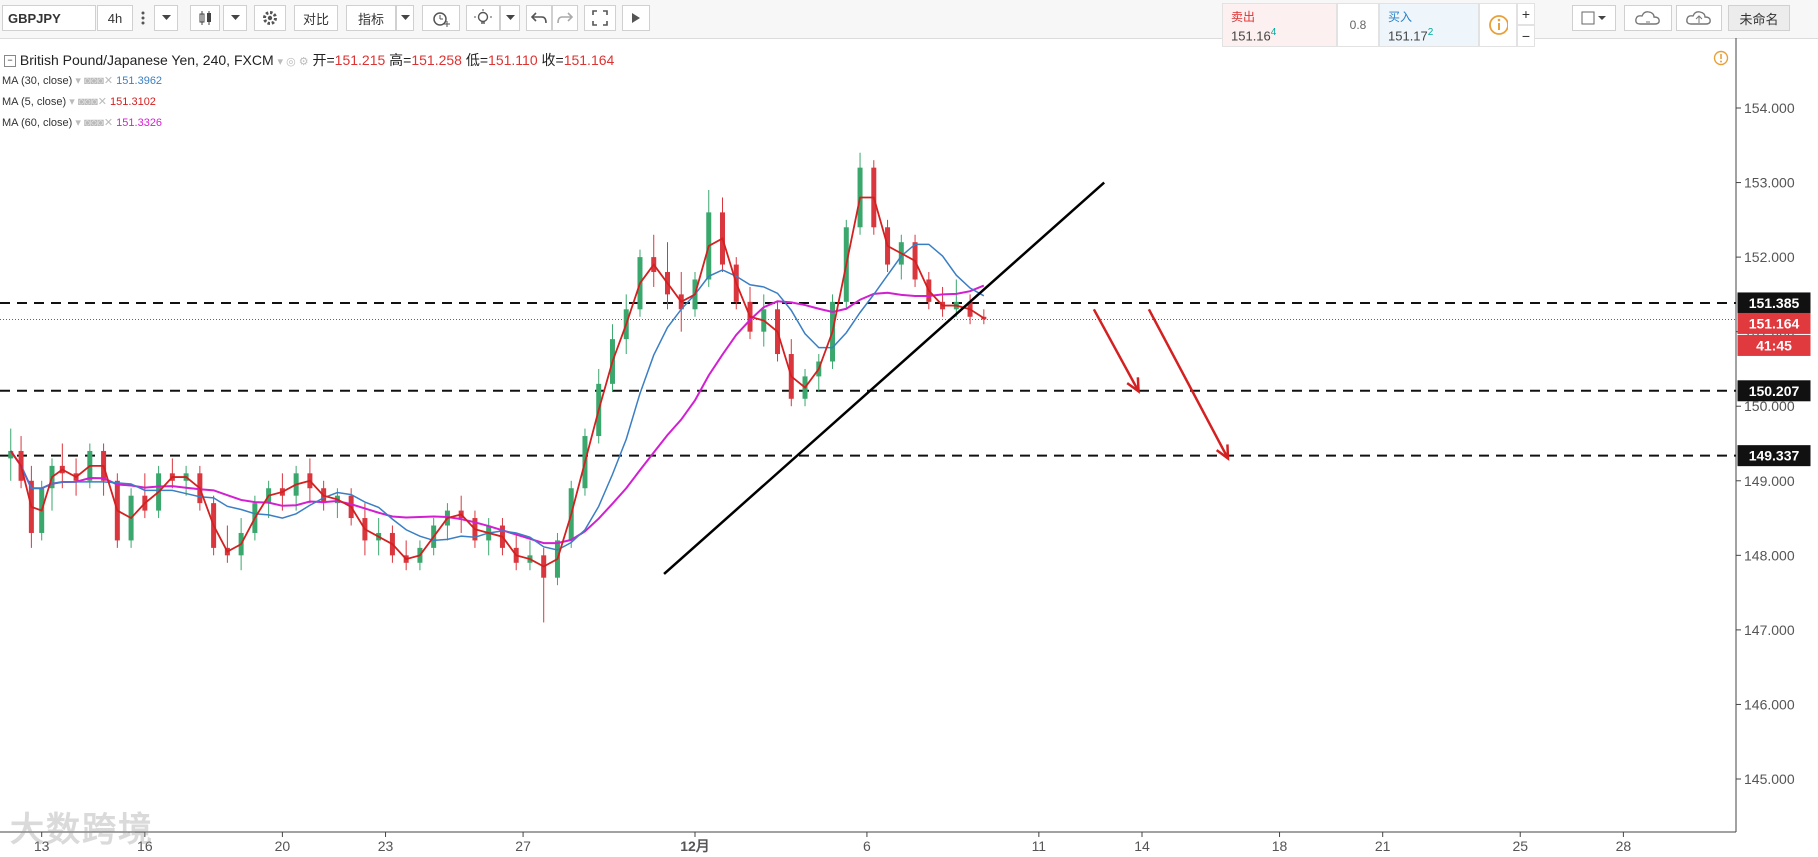 Image resolution: width=1818 pixels, height=857 pixels. Describe the element at coordinates (323, 60) in the screenshot. I see `open-label: 开=` at that location.